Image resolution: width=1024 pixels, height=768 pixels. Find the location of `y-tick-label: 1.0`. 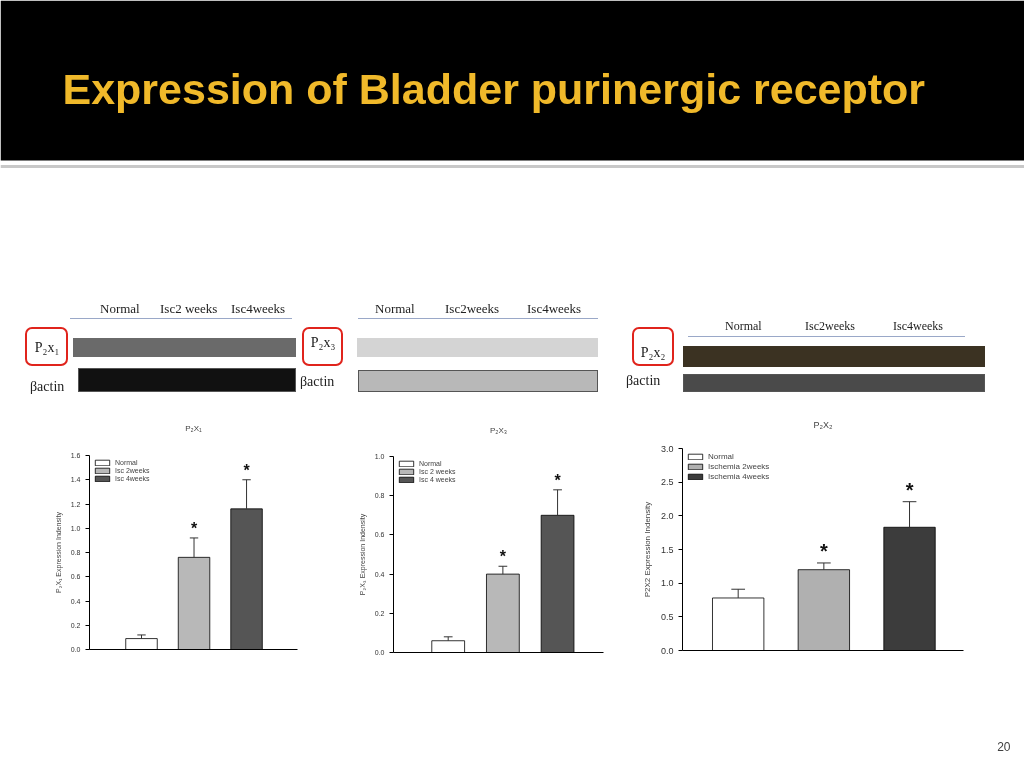

y-tick-label: 1.0 is located at coordinates (667, 583).